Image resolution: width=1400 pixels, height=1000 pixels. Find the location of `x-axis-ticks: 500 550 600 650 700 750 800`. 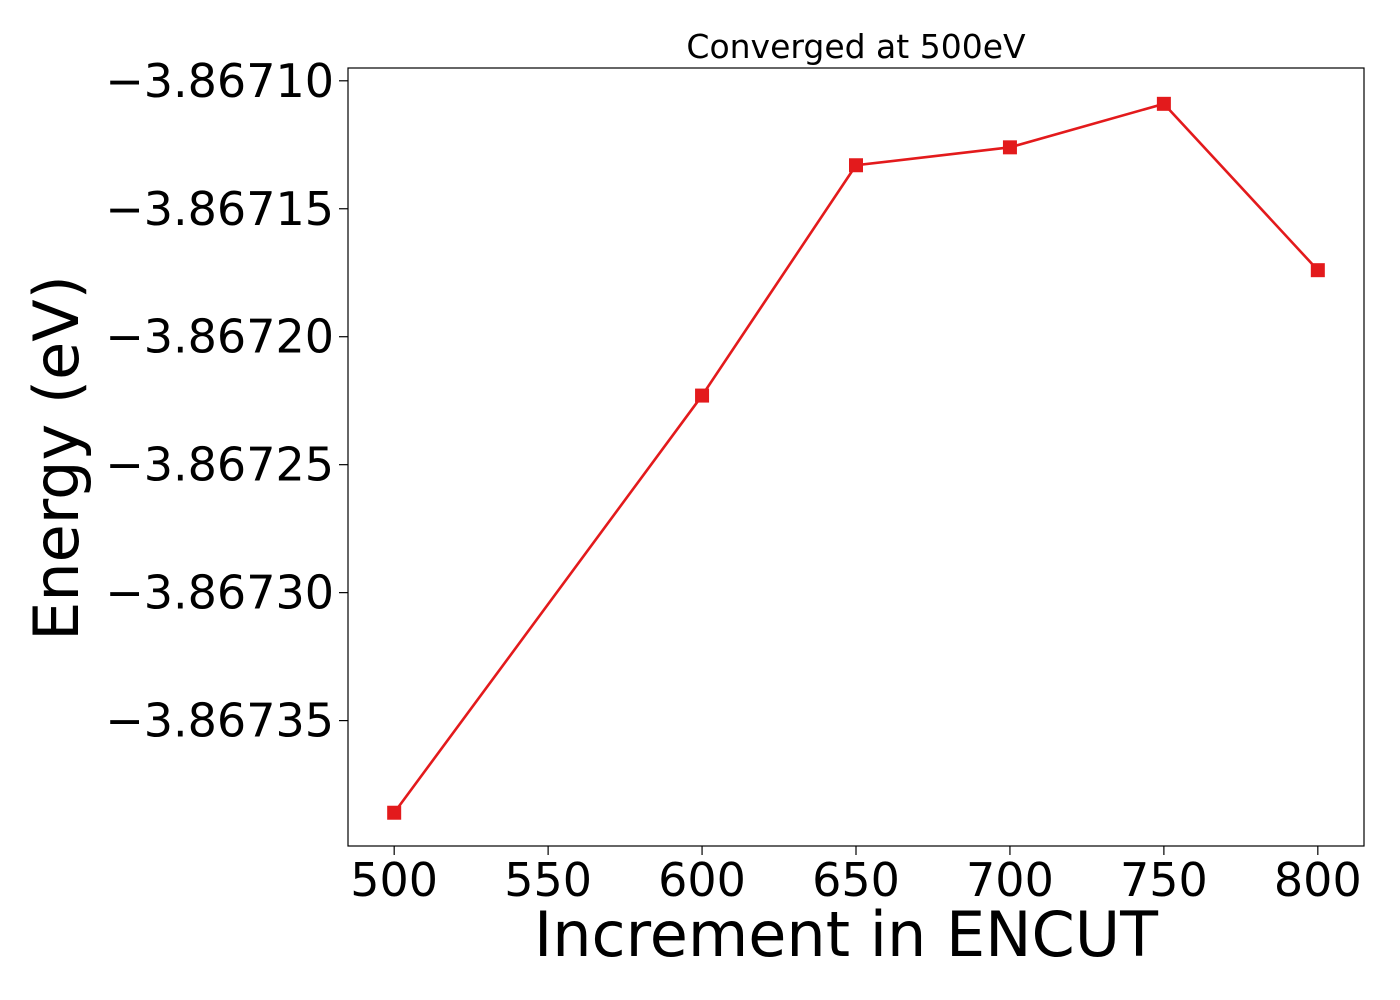

x-axis-ticks: 500 550 600 650 700 750 800 is located at coordinates (856, 876).